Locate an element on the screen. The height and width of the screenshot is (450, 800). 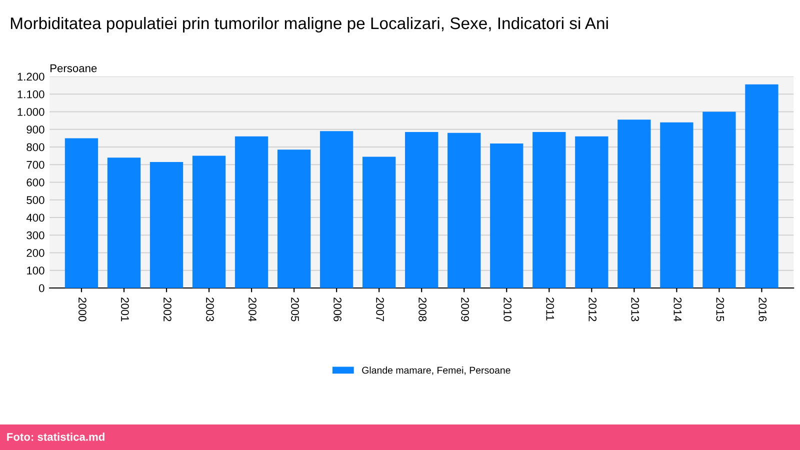
y-tick-label: 1.000 is located at coordinates (31, 112).